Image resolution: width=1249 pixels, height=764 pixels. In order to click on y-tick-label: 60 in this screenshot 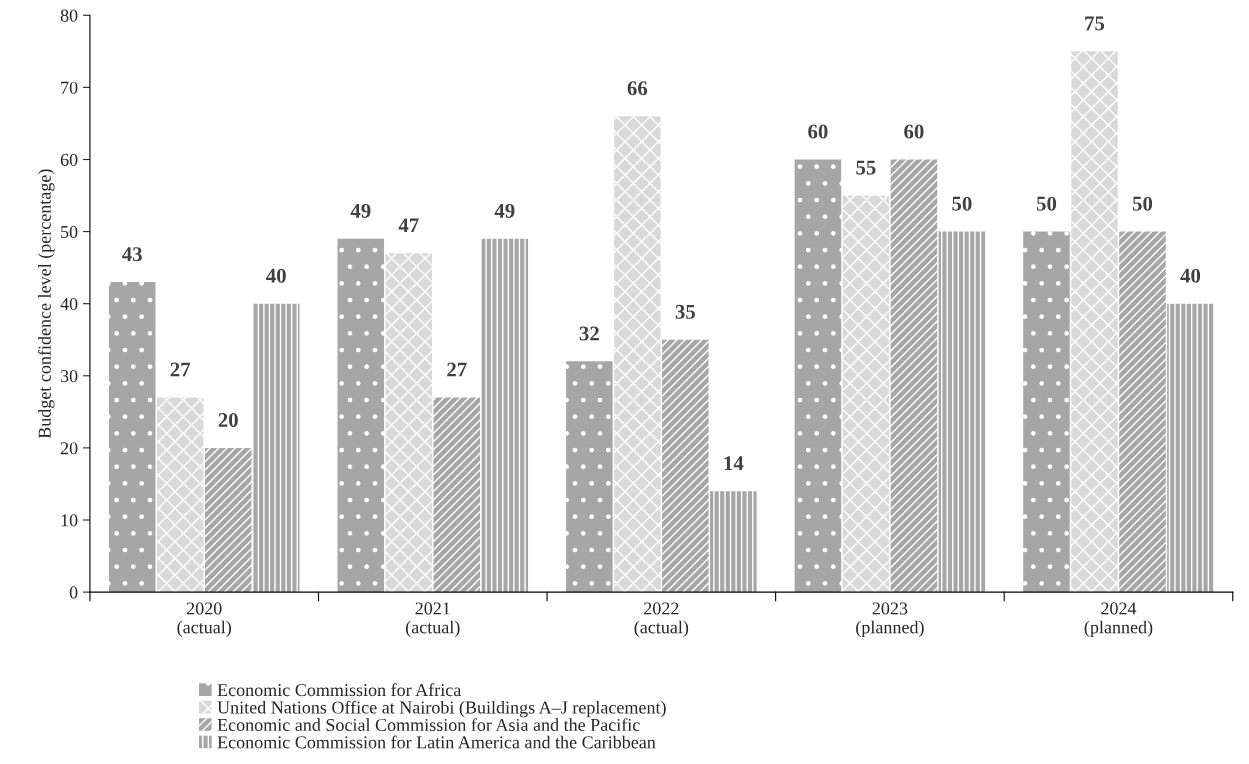, I will do `click(69, 159)`.